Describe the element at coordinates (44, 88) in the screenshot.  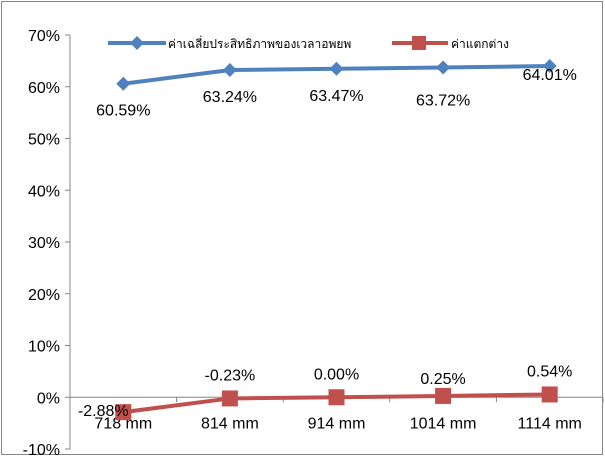
I see `y-tick-label: 60%` at that location.